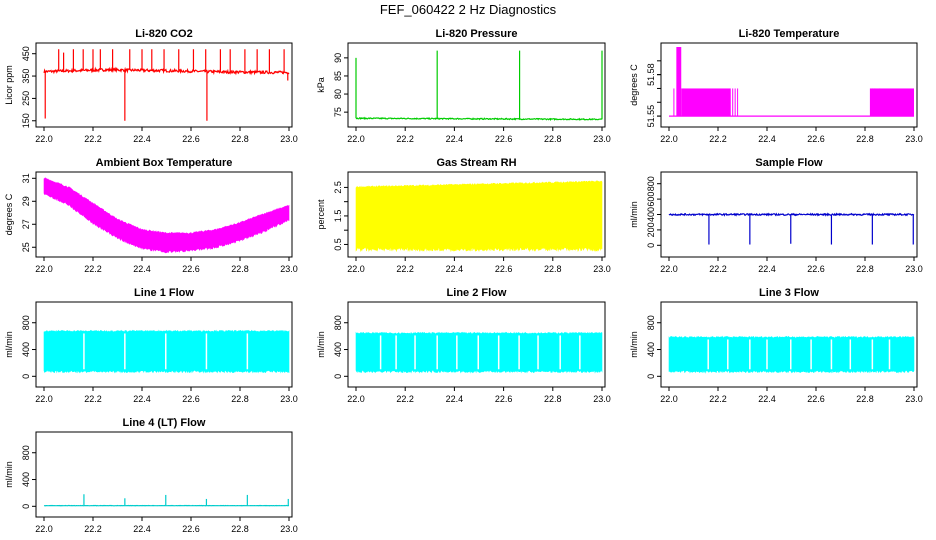  I want to click on y-tick-label: 250, so click(26, 98).